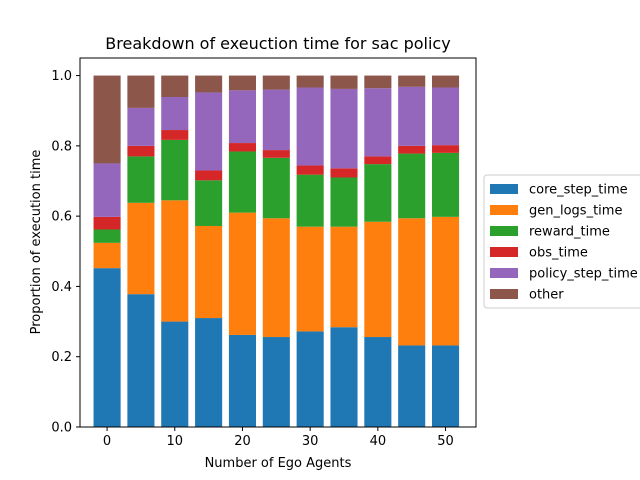  What do you see at coordinates (107, 255) in the screenshot?
I see `bar-segment-gen_logs_time-x0` at bounding box center [107, 255].